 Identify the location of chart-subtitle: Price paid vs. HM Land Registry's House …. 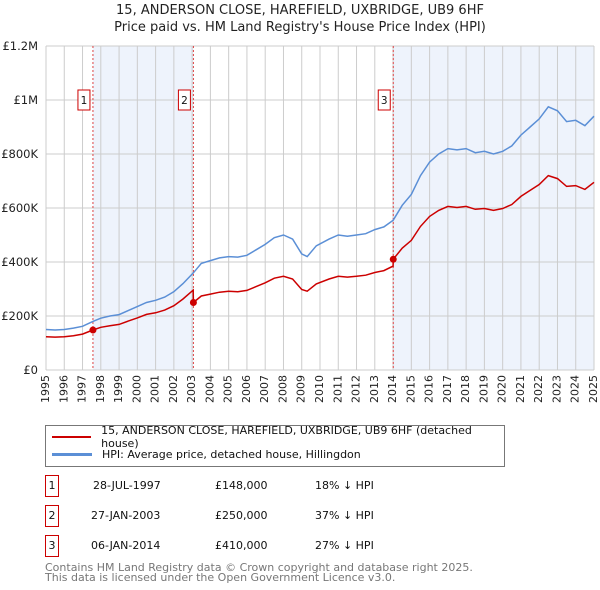
(300, 27).